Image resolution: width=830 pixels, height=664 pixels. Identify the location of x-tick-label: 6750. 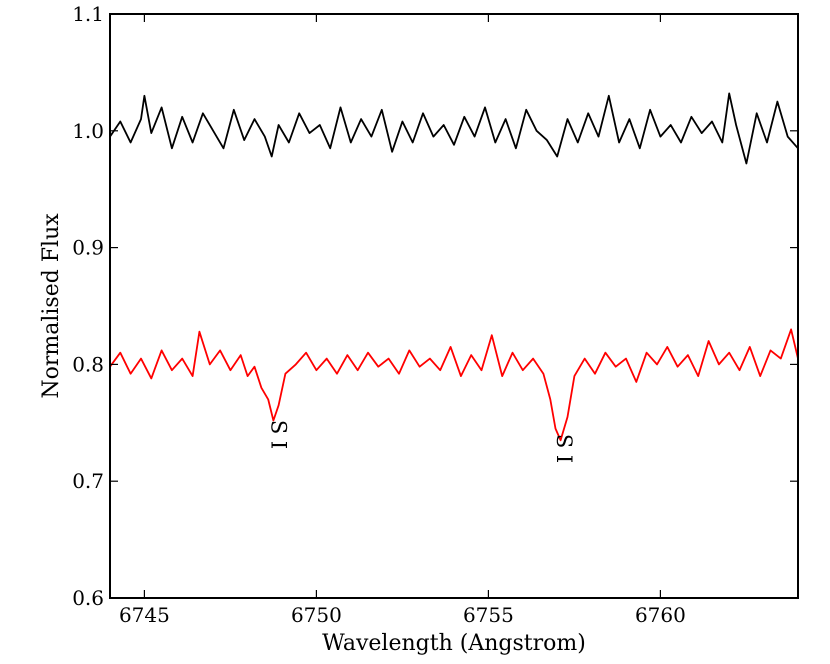
(316, 615).